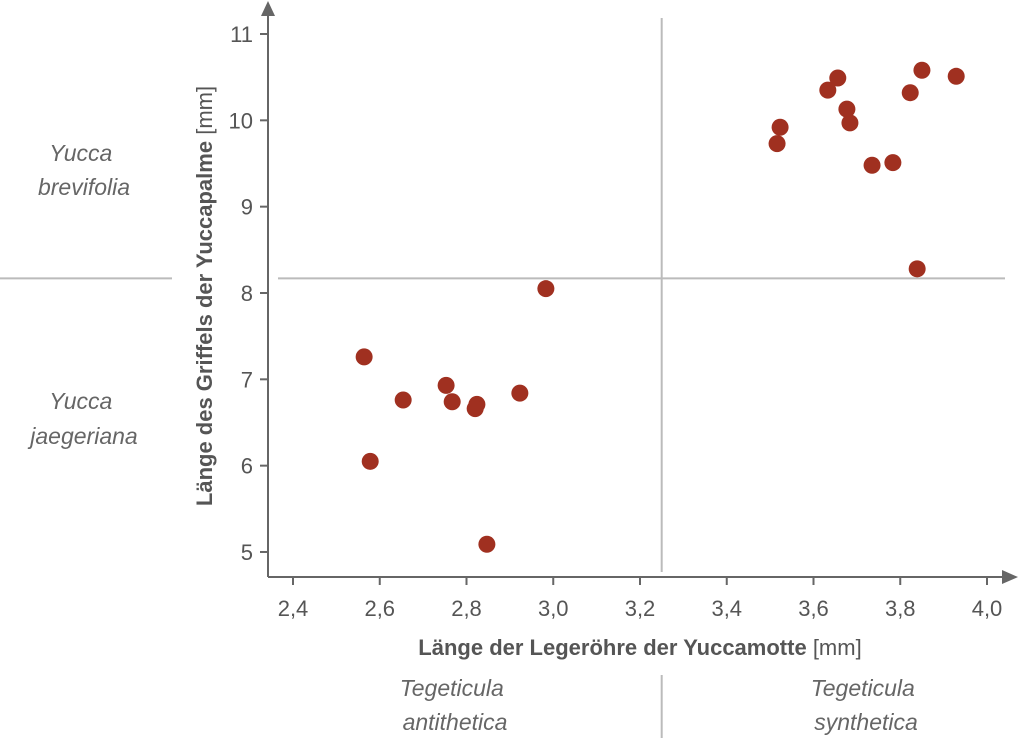 This screenshot has width=1020, height=742. What do you see at coordinates (247, 293) in the screenshot?
I see `y-tick-label: 8` at bounding box center [247, 293].